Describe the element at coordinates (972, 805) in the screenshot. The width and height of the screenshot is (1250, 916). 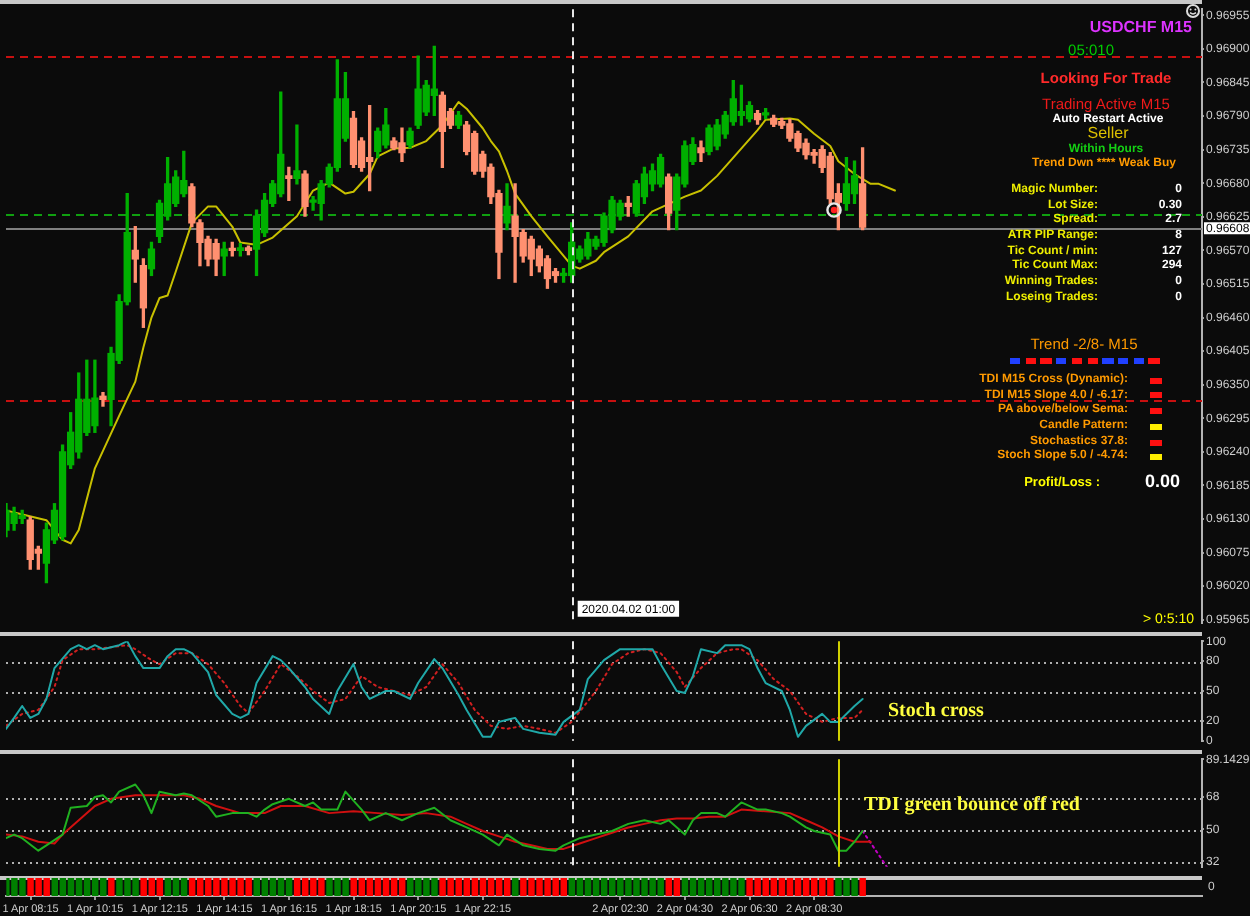
I see `annotation: TDI green bounce off red` at that location.